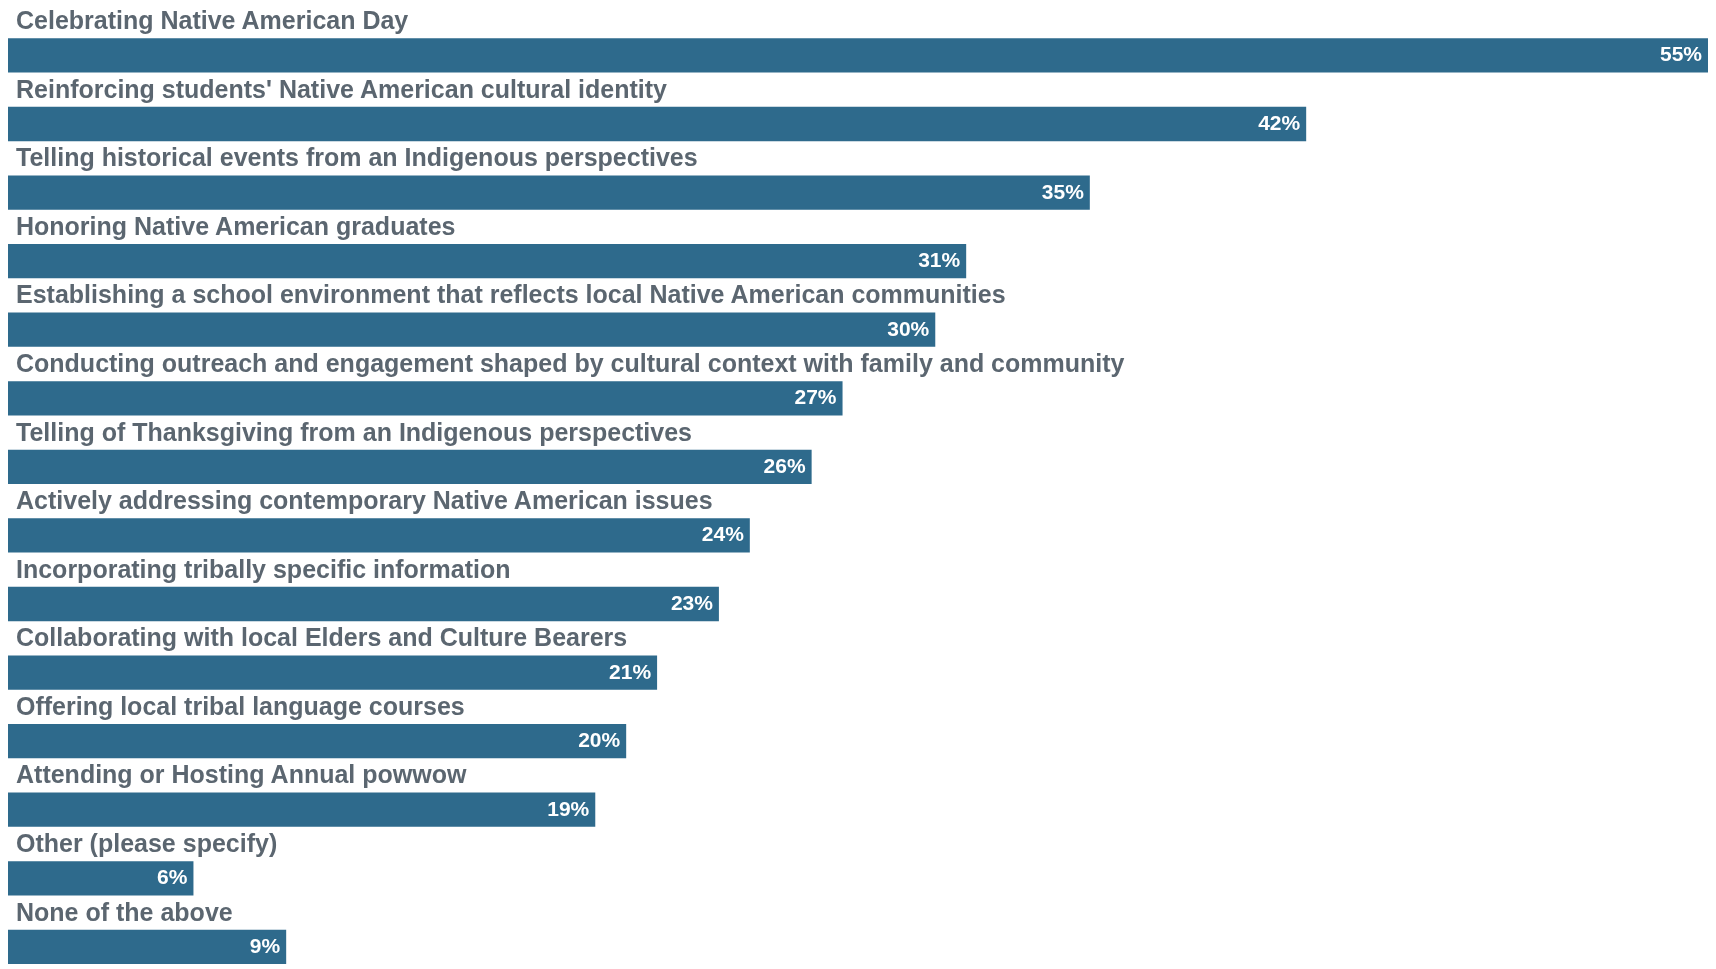 The image size is (1716, 969). I want to click on data-label: 9%, so click(265, 945).